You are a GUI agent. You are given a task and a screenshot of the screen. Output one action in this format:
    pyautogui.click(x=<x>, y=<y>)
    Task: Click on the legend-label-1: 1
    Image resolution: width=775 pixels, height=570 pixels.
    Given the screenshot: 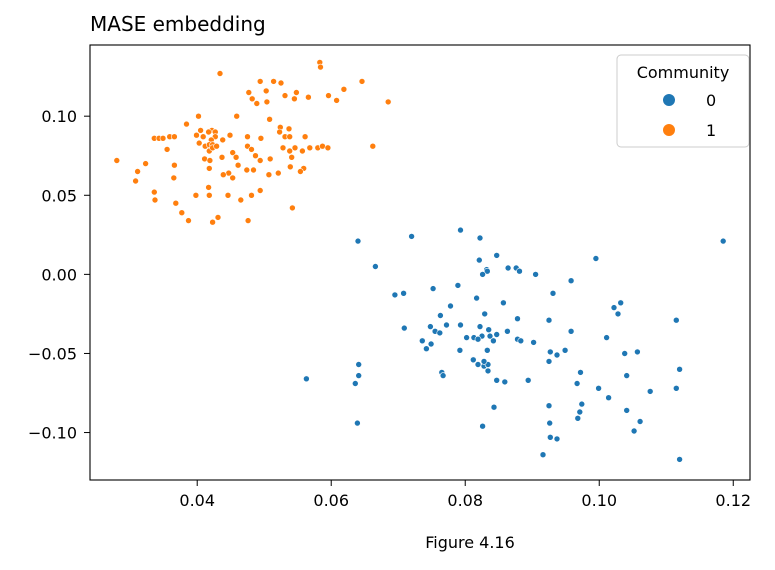 What is the action you would take?
    pyautogui.click(x=711, y=130)
    